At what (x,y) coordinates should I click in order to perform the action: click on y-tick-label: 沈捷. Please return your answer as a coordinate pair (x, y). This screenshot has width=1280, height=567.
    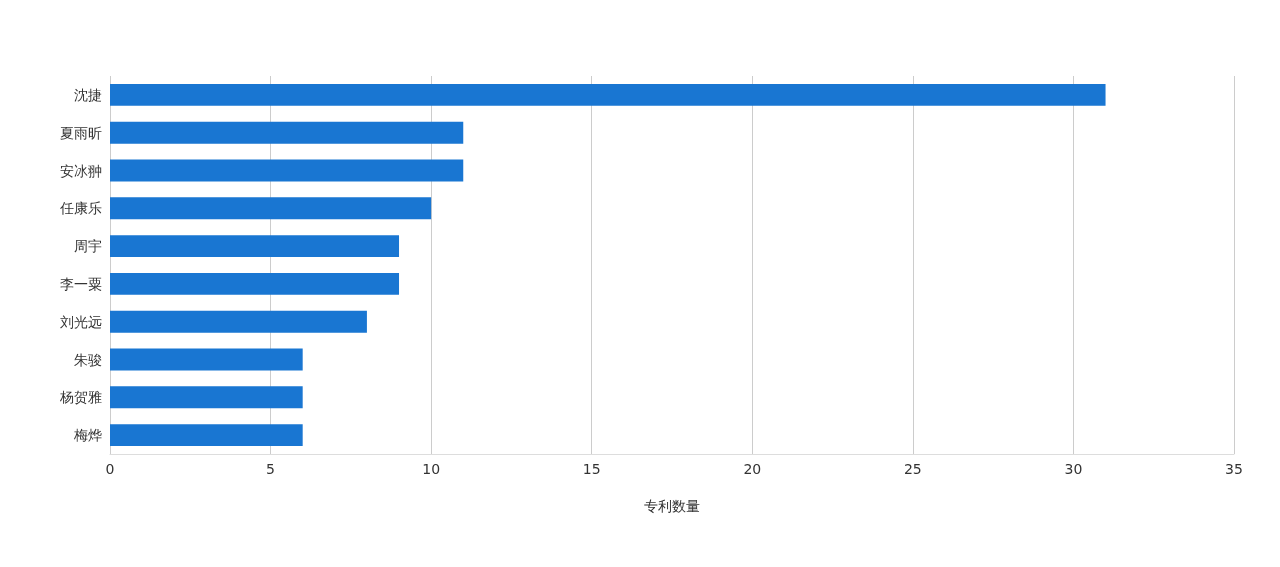
    Looking at the image, I should click on (88, 94).